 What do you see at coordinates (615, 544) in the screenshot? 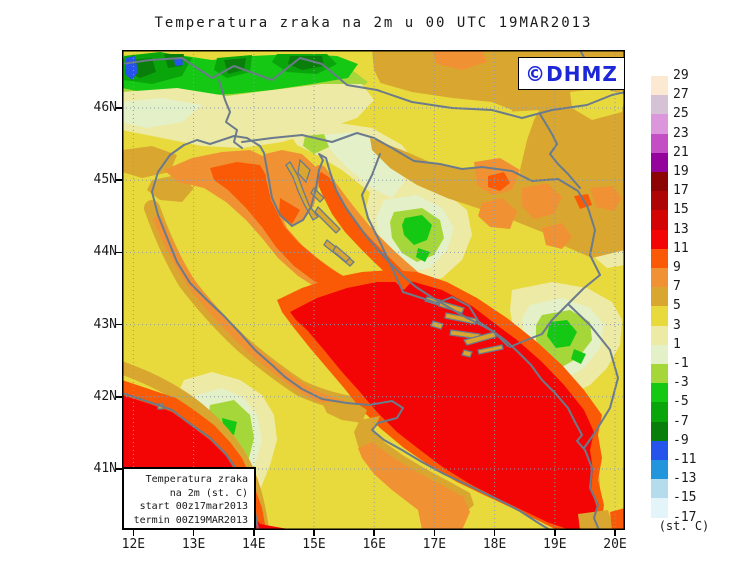
I see `lon-label: 20E` at bounding box center [615, 544].